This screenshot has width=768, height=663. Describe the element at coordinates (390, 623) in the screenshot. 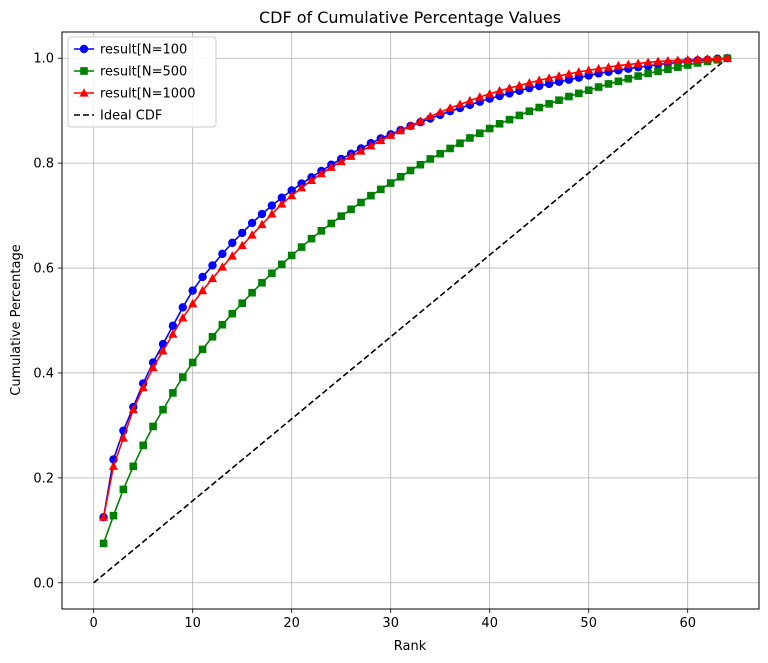

I see `x-tick-label: 30` at that location.